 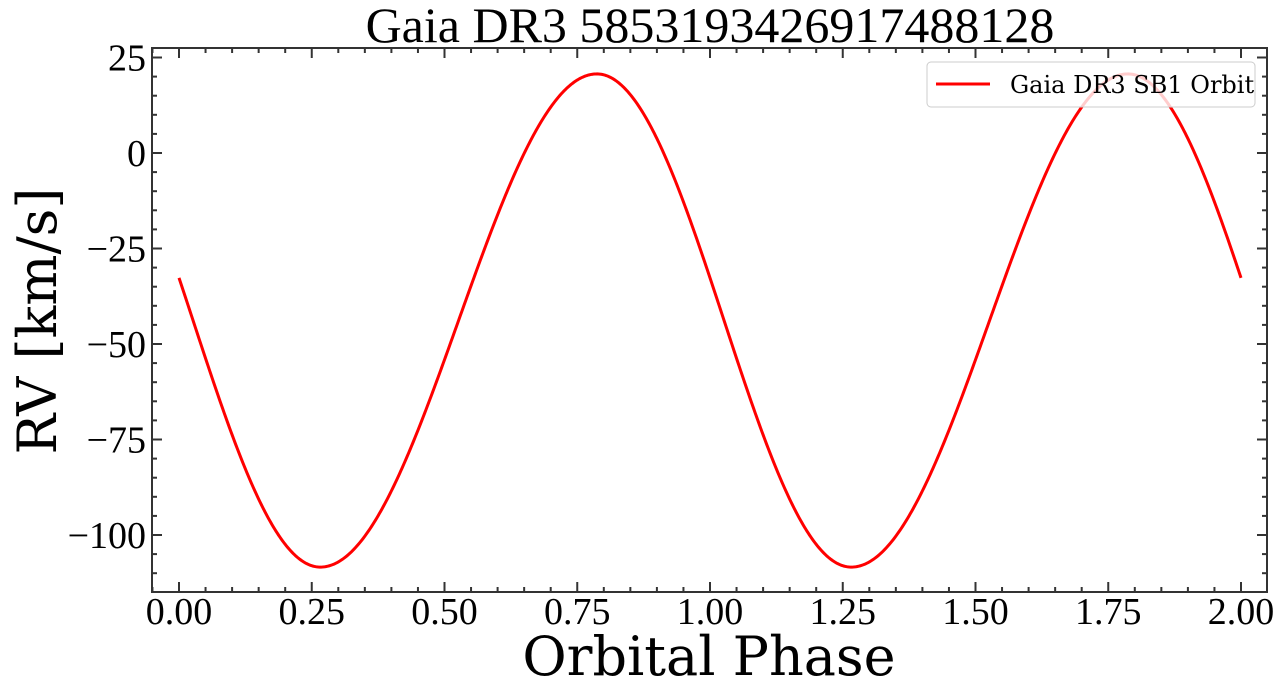 What do you see at coordinates (116, 345) in the screenshot?
I see `y-tick-label: −50` at bounding box center [116, 345].